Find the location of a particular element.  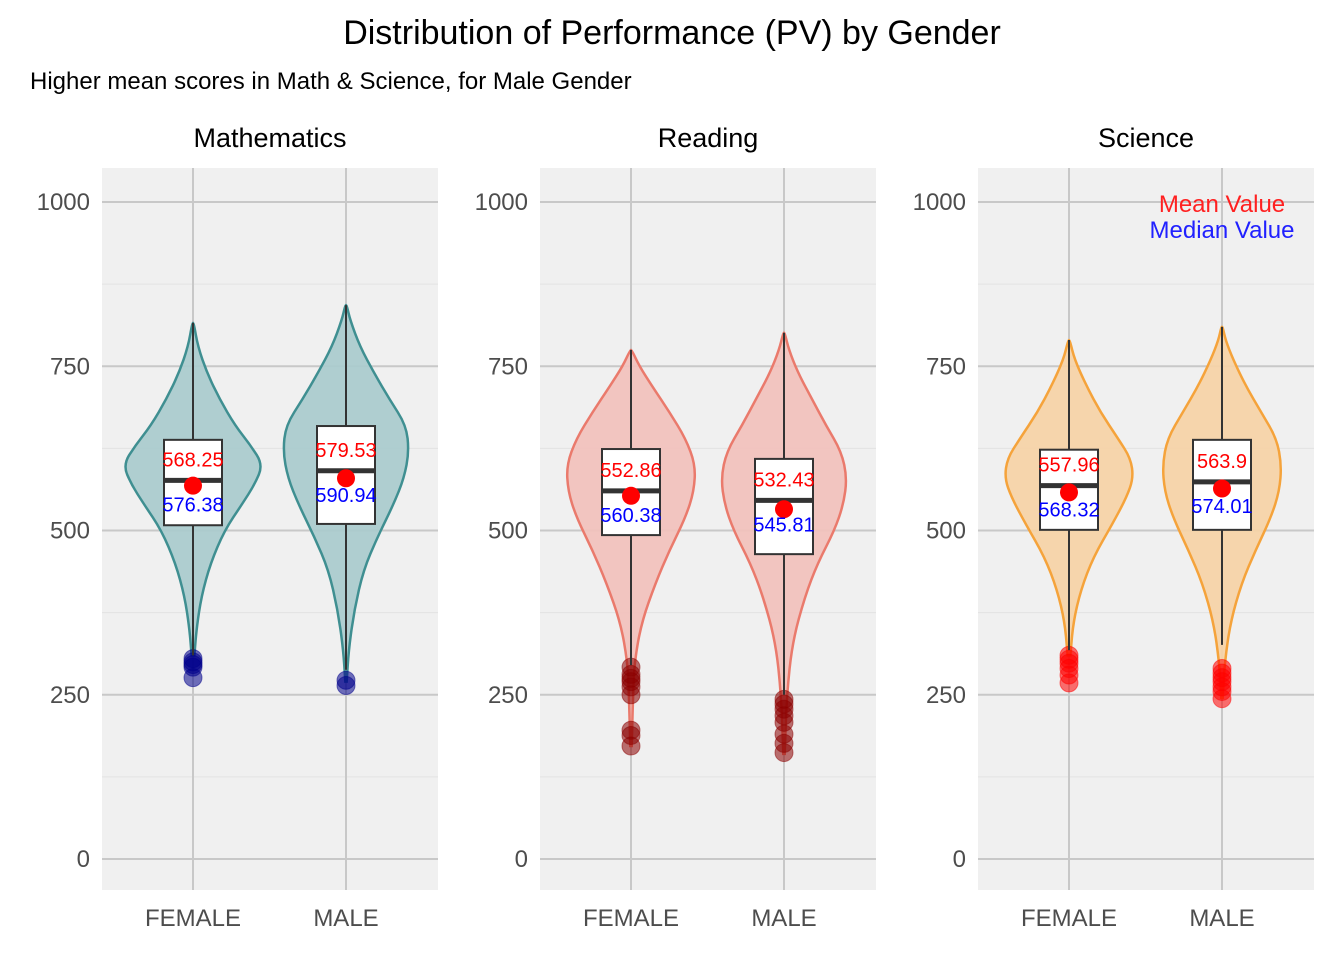

median-label: 545.81 is located at coordinates (783, 525).